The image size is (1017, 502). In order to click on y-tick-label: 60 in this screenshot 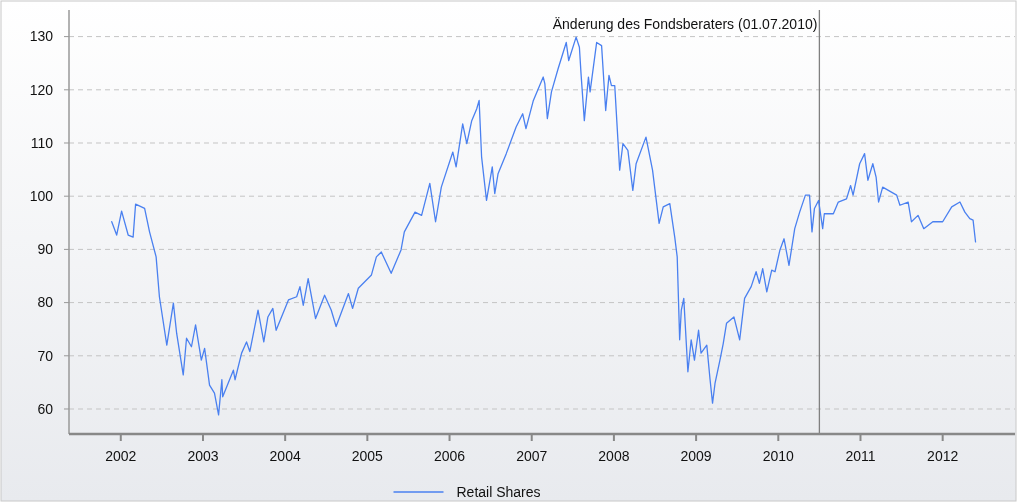, I will do `click(45, 408)`.